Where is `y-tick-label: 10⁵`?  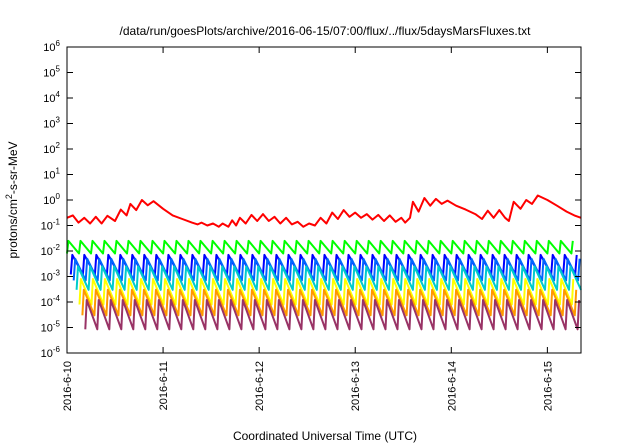
y-tick-label: 10⁵ is located at coordinates (51, 72).